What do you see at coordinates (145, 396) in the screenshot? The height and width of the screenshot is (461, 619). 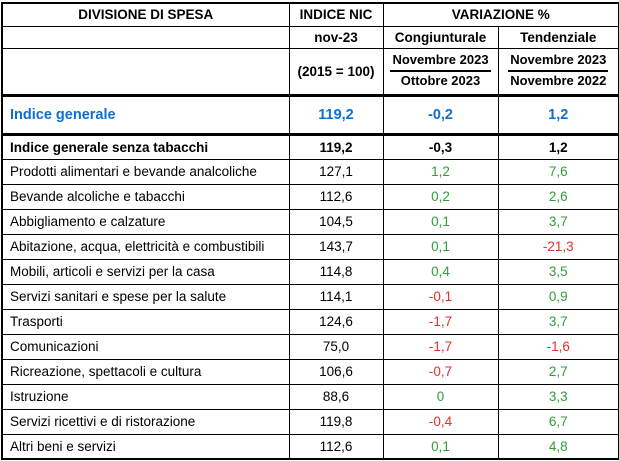 I see `row-label: Istruzione` at bounding box center [145, 396].